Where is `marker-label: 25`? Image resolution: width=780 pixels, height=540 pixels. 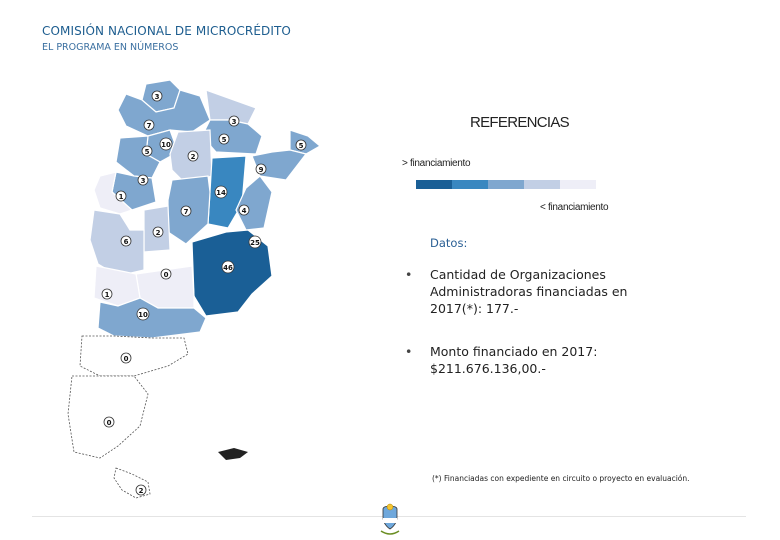
marker-label: 25 is located at coordinates (255, 243).